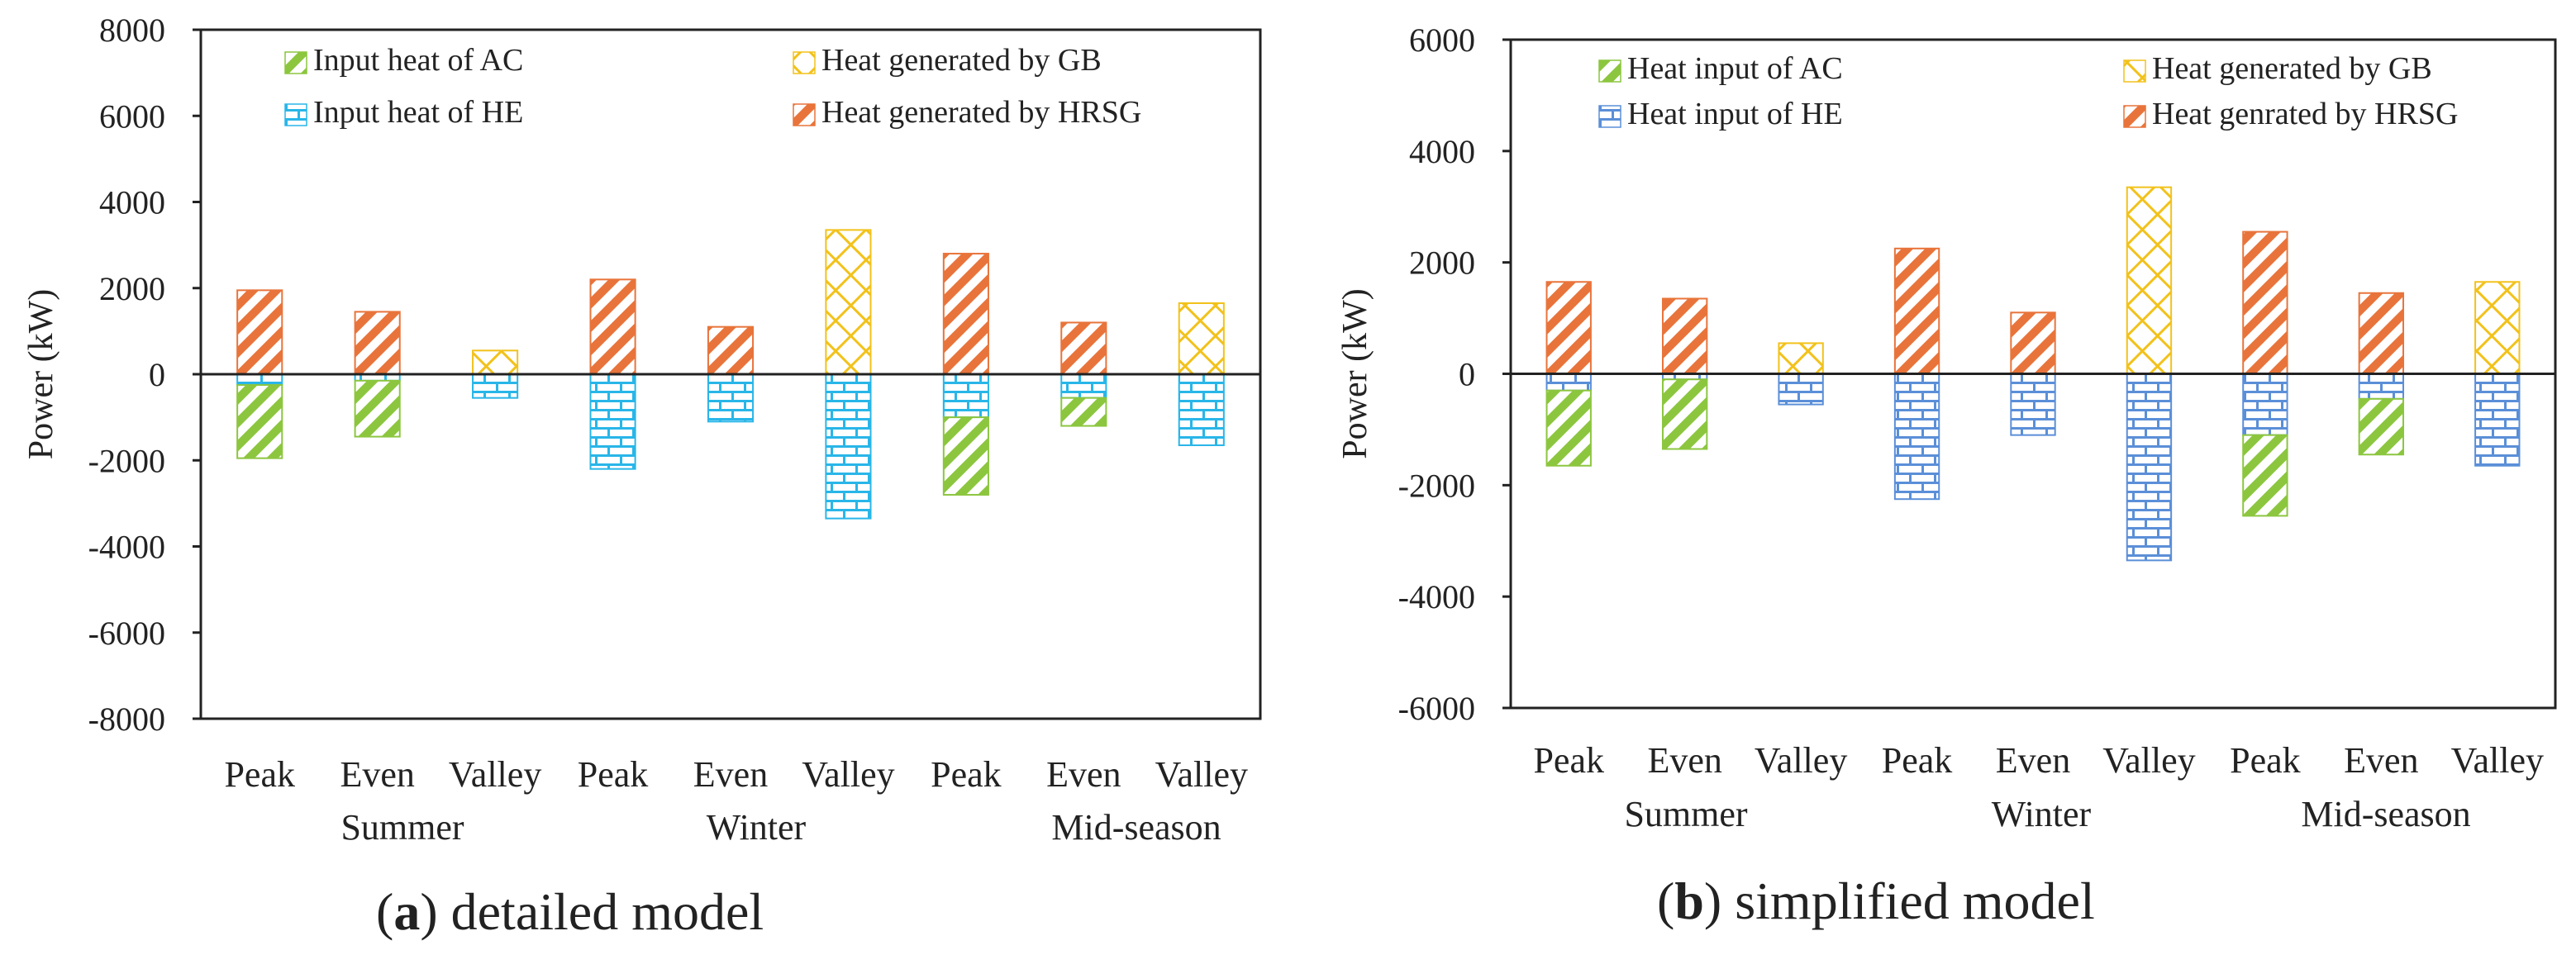 The width and height of the screenshot is (2576, 969). I want to click on caption-text: detailed model, so click(608, 911).